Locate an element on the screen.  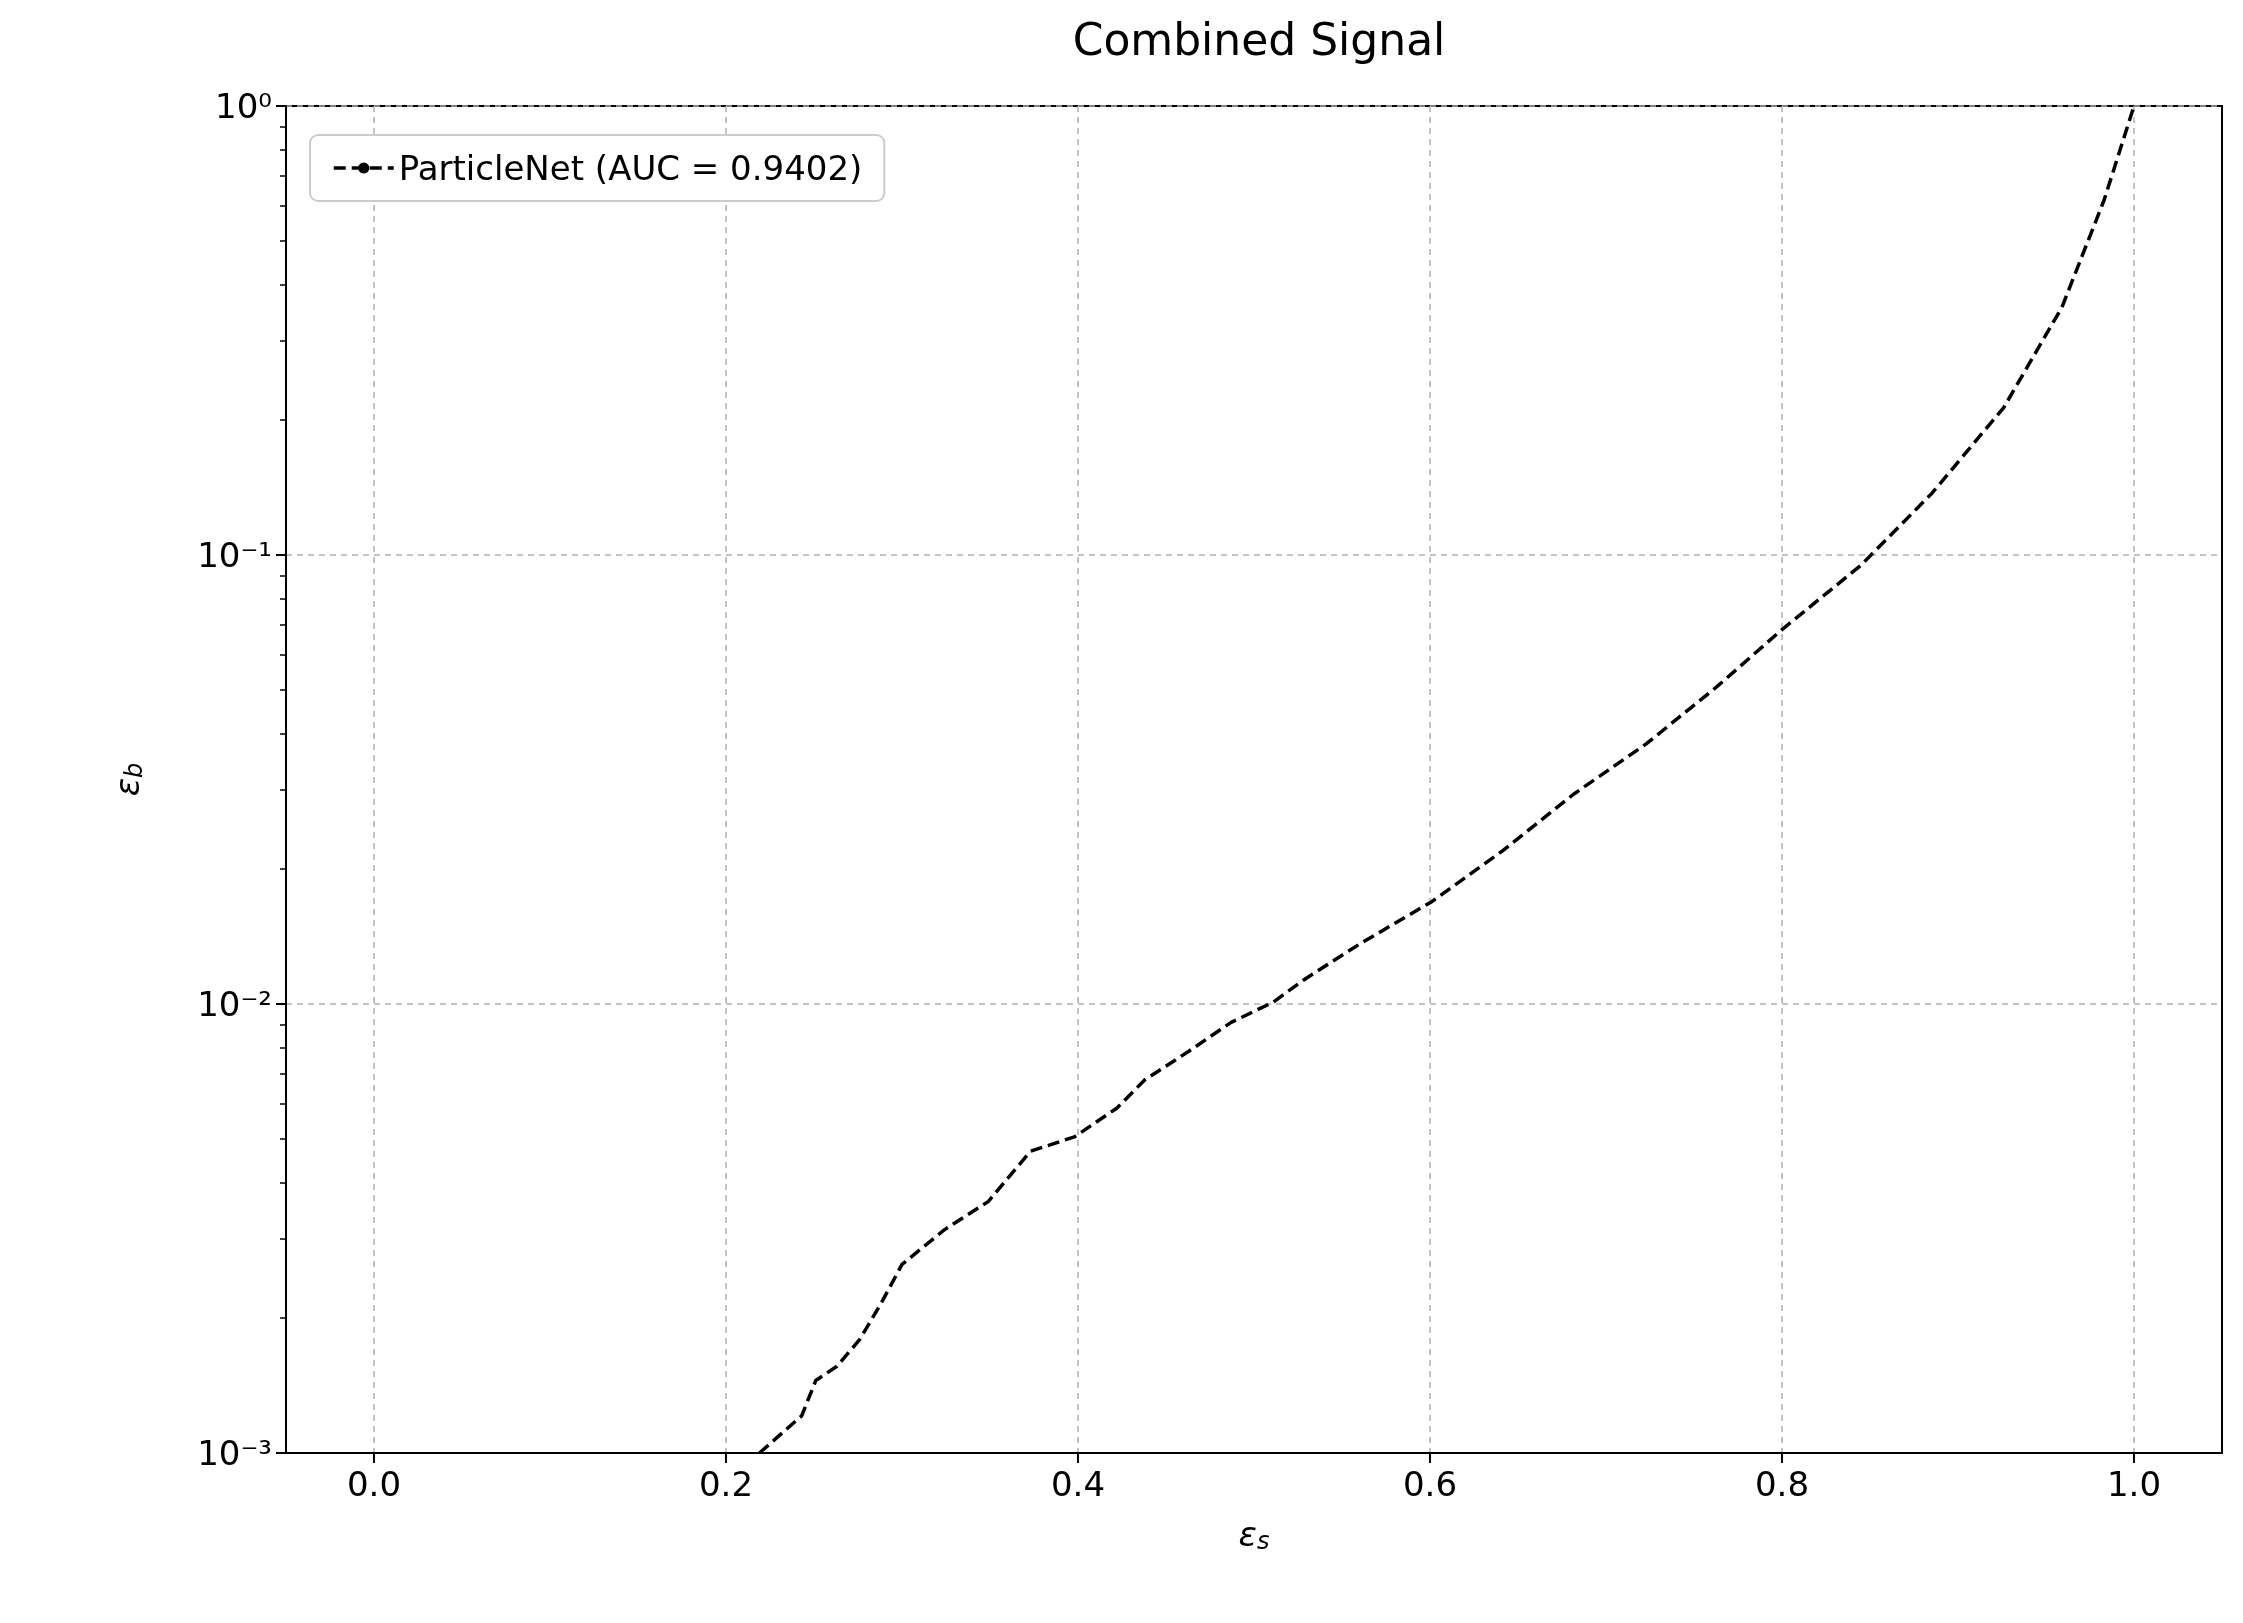
x-tick-label: 0.4 is located at coordinates (1078, 1484).